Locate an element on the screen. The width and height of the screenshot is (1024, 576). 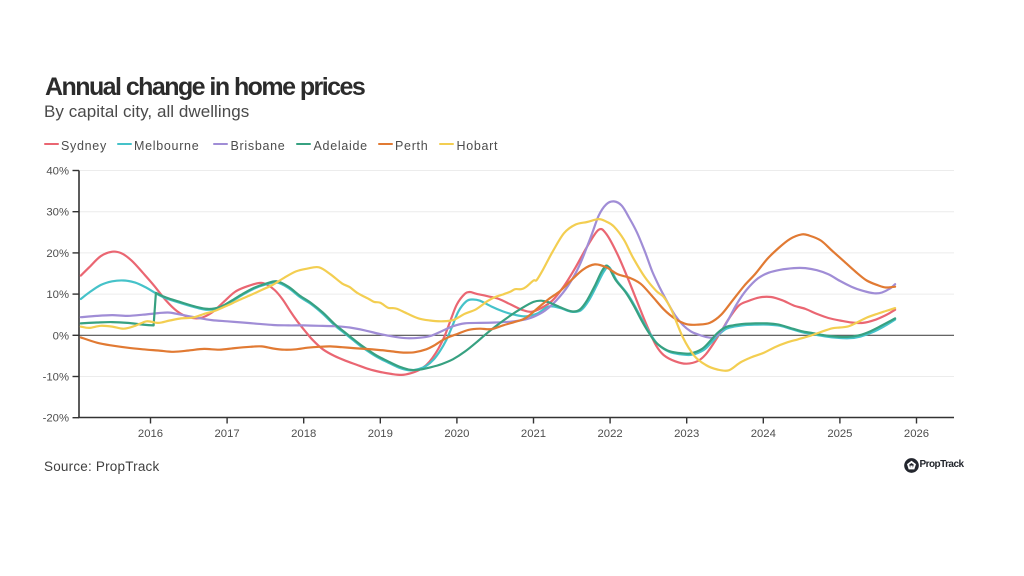
svg-text: -20% is located at coordinates (56, 419).